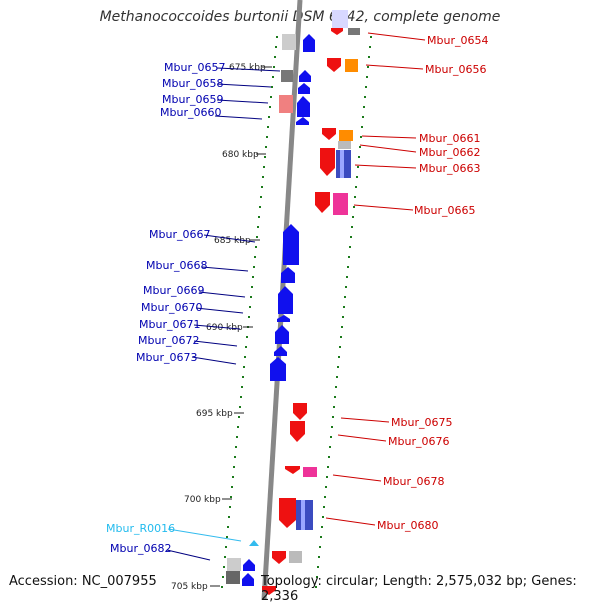 Image resolution: width=600 pixels, height=604 pixels. I want to click on gene-label-mbur-0676: Mbur_0676, so click(418, 441).